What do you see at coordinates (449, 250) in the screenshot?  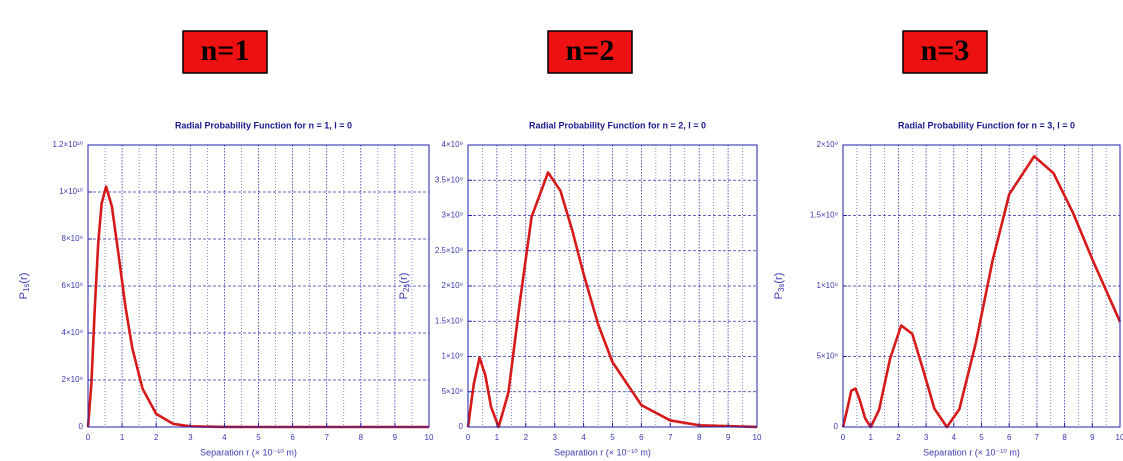 I see `y-tick-label: 2.5×10⁹` at bounding box center [449, 250].